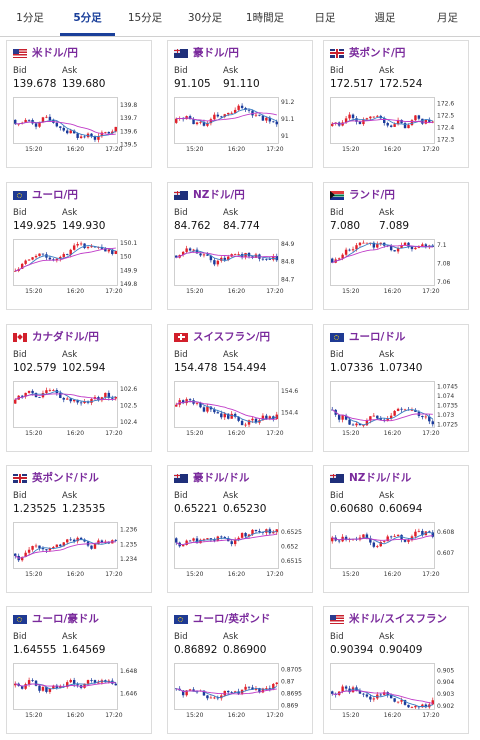 This screenshot has height=740, width=480. Describe the element at coordinates (291, 694) in the screenshot. I see `y-tick-label: 0.8695` at that location.